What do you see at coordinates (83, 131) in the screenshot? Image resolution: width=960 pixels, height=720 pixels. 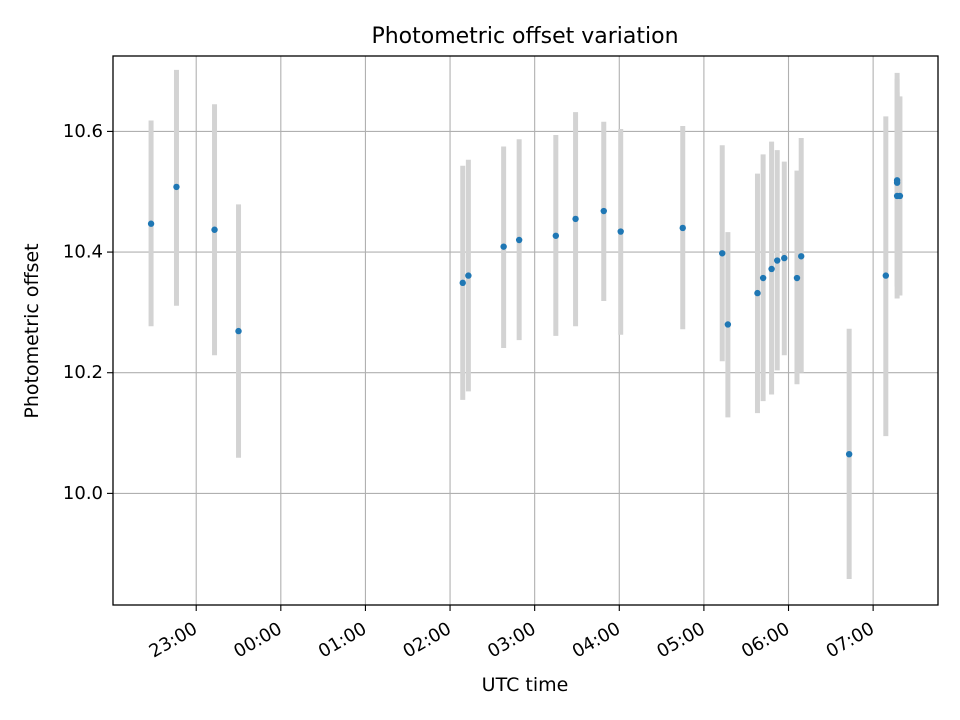 I see `y-tick-label: 10.6` at bounding box center [83, 131].